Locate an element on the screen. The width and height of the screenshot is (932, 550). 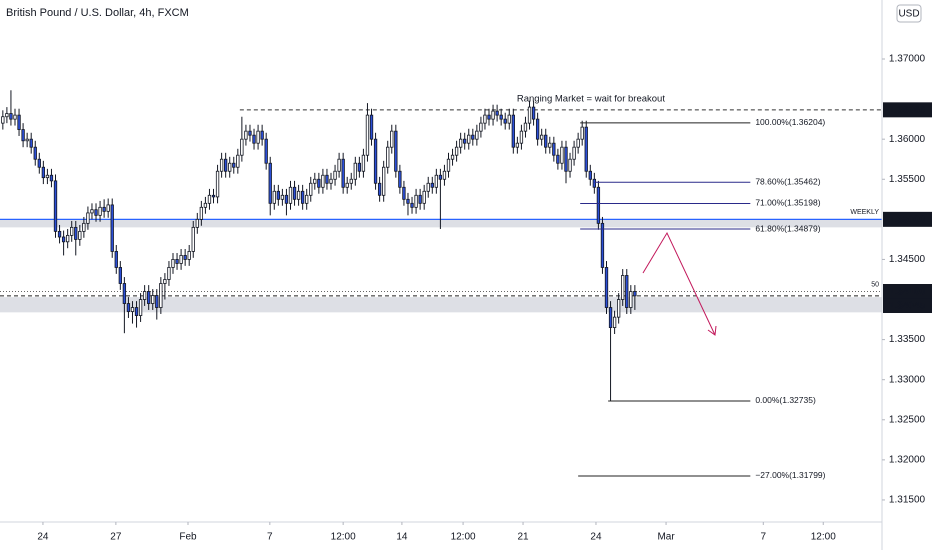
y-tick-label: 1.37000 is located at coordinates (907, 59).